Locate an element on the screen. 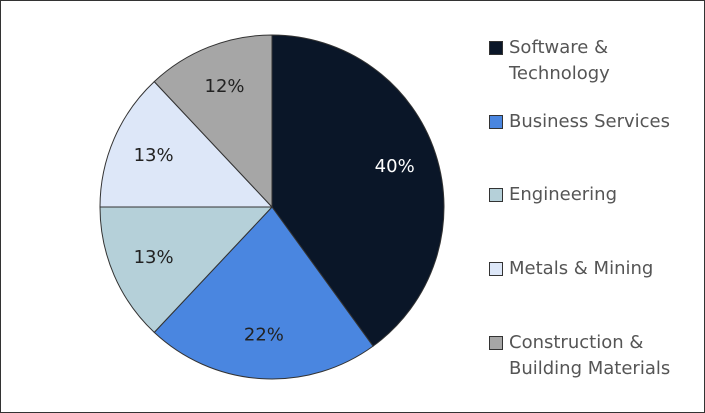 The width and height of the screenshot is (705, 413). data-label: 22% is located at coordinates (264, 335).